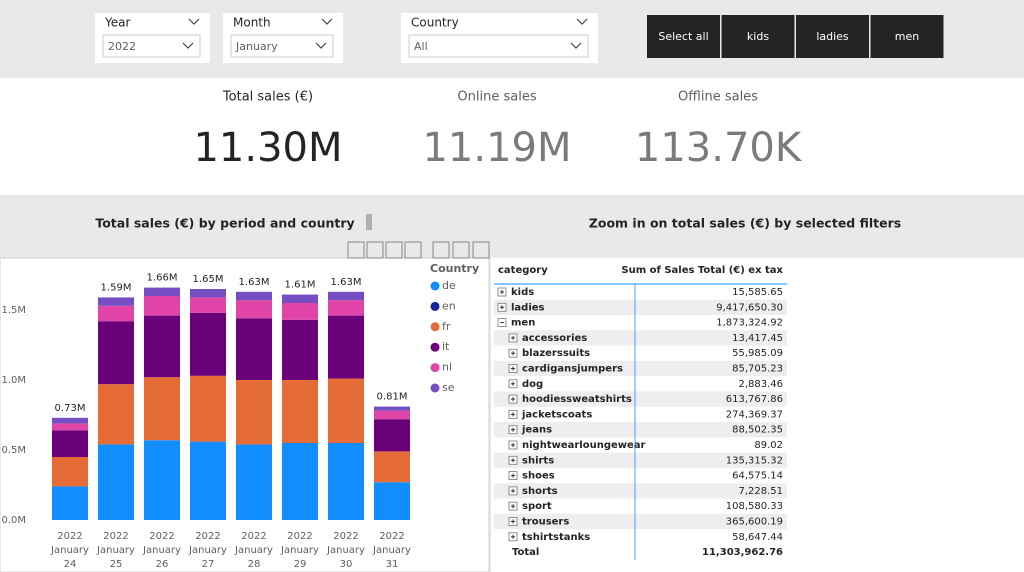  I want to click on total-label: 1.63M, so click(254, 282).